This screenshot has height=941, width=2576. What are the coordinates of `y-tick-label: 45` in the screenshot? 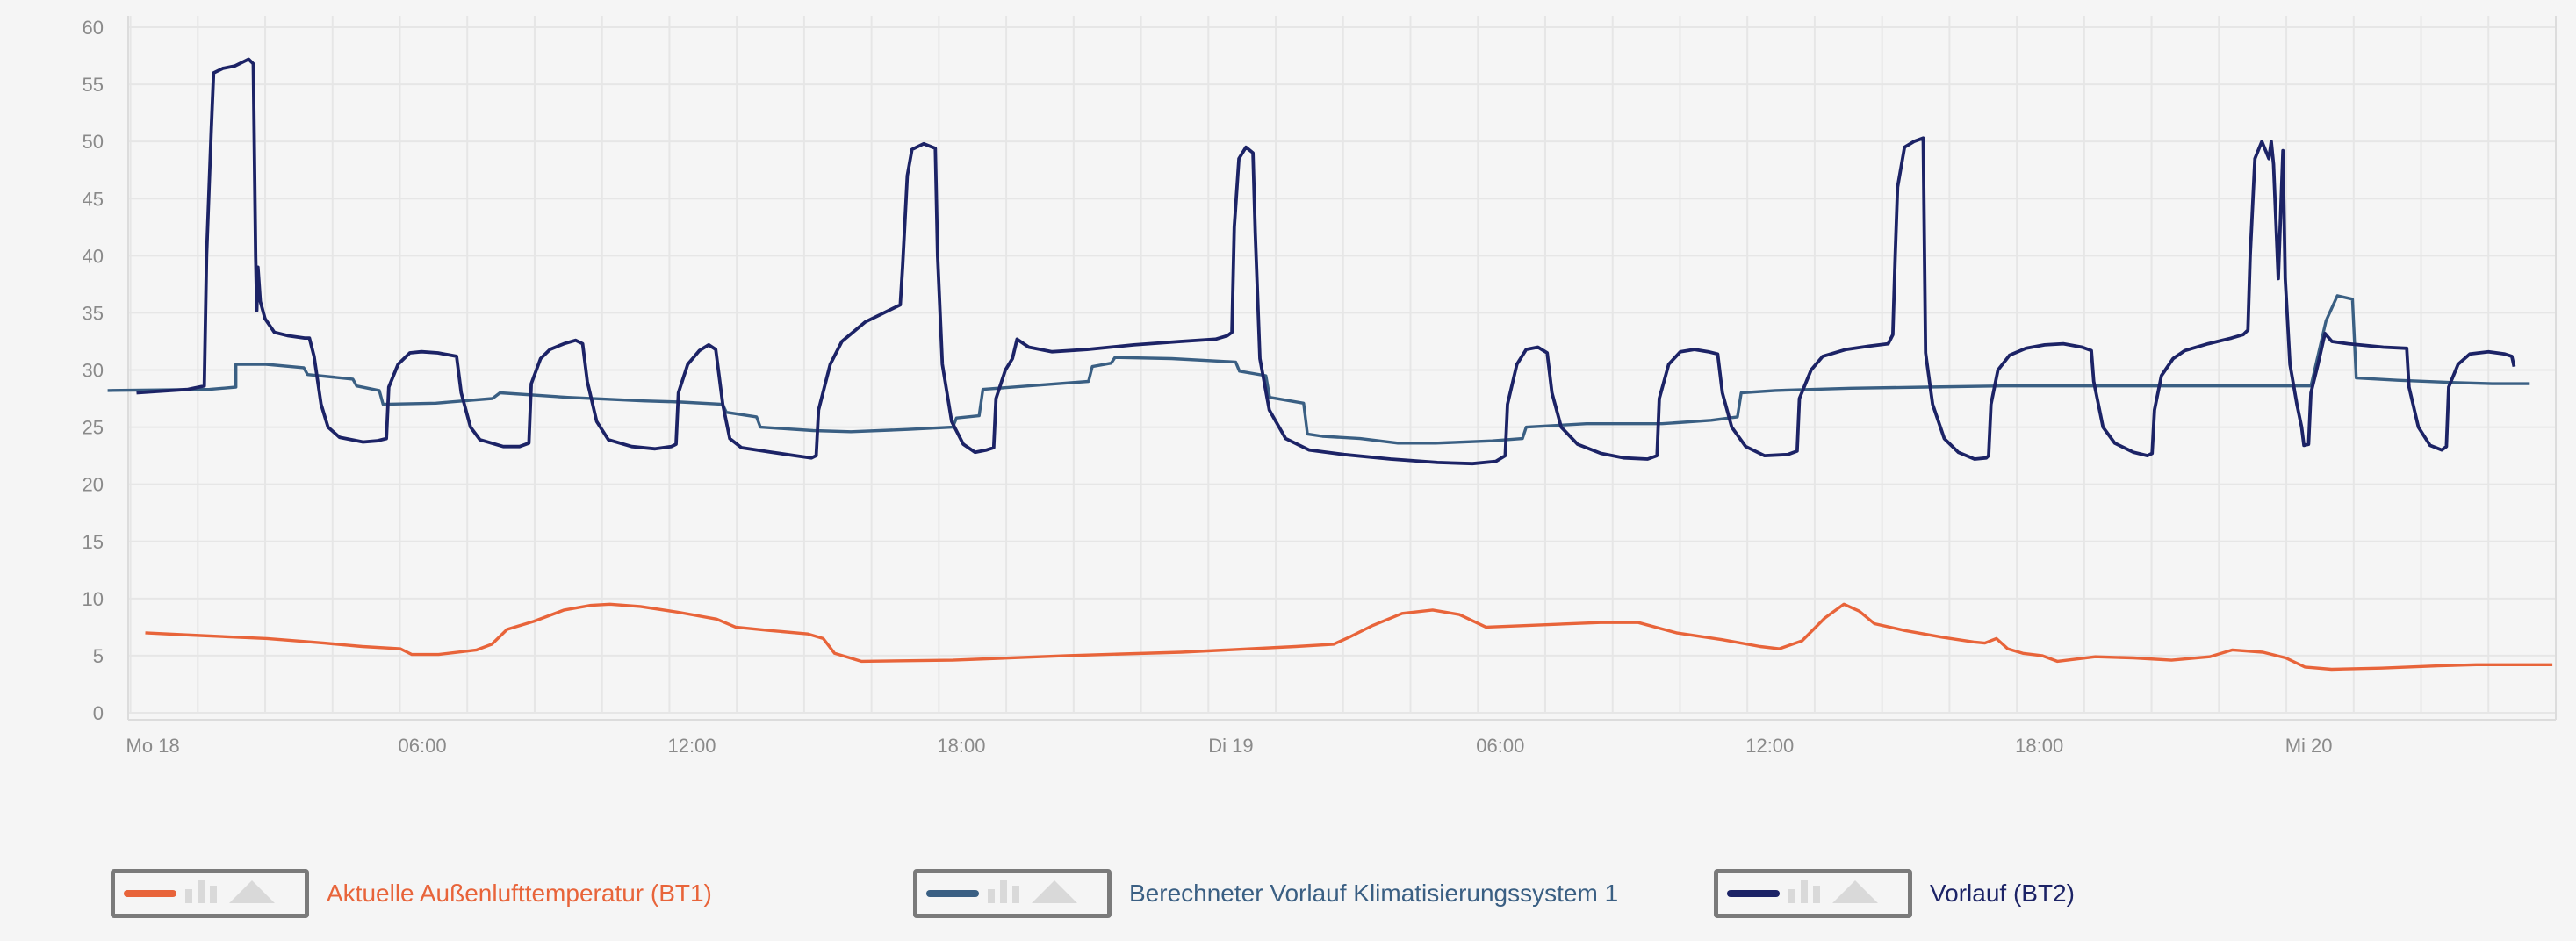 It's located at (93, 199).